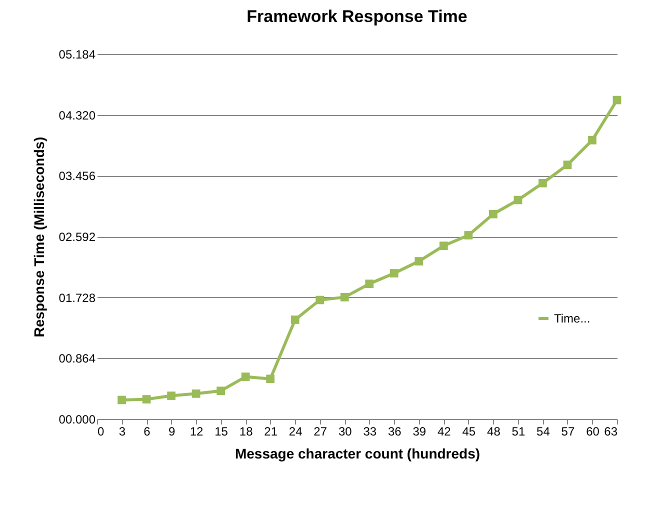  I want to click on x-tick-label: 33, so click(370, 431).